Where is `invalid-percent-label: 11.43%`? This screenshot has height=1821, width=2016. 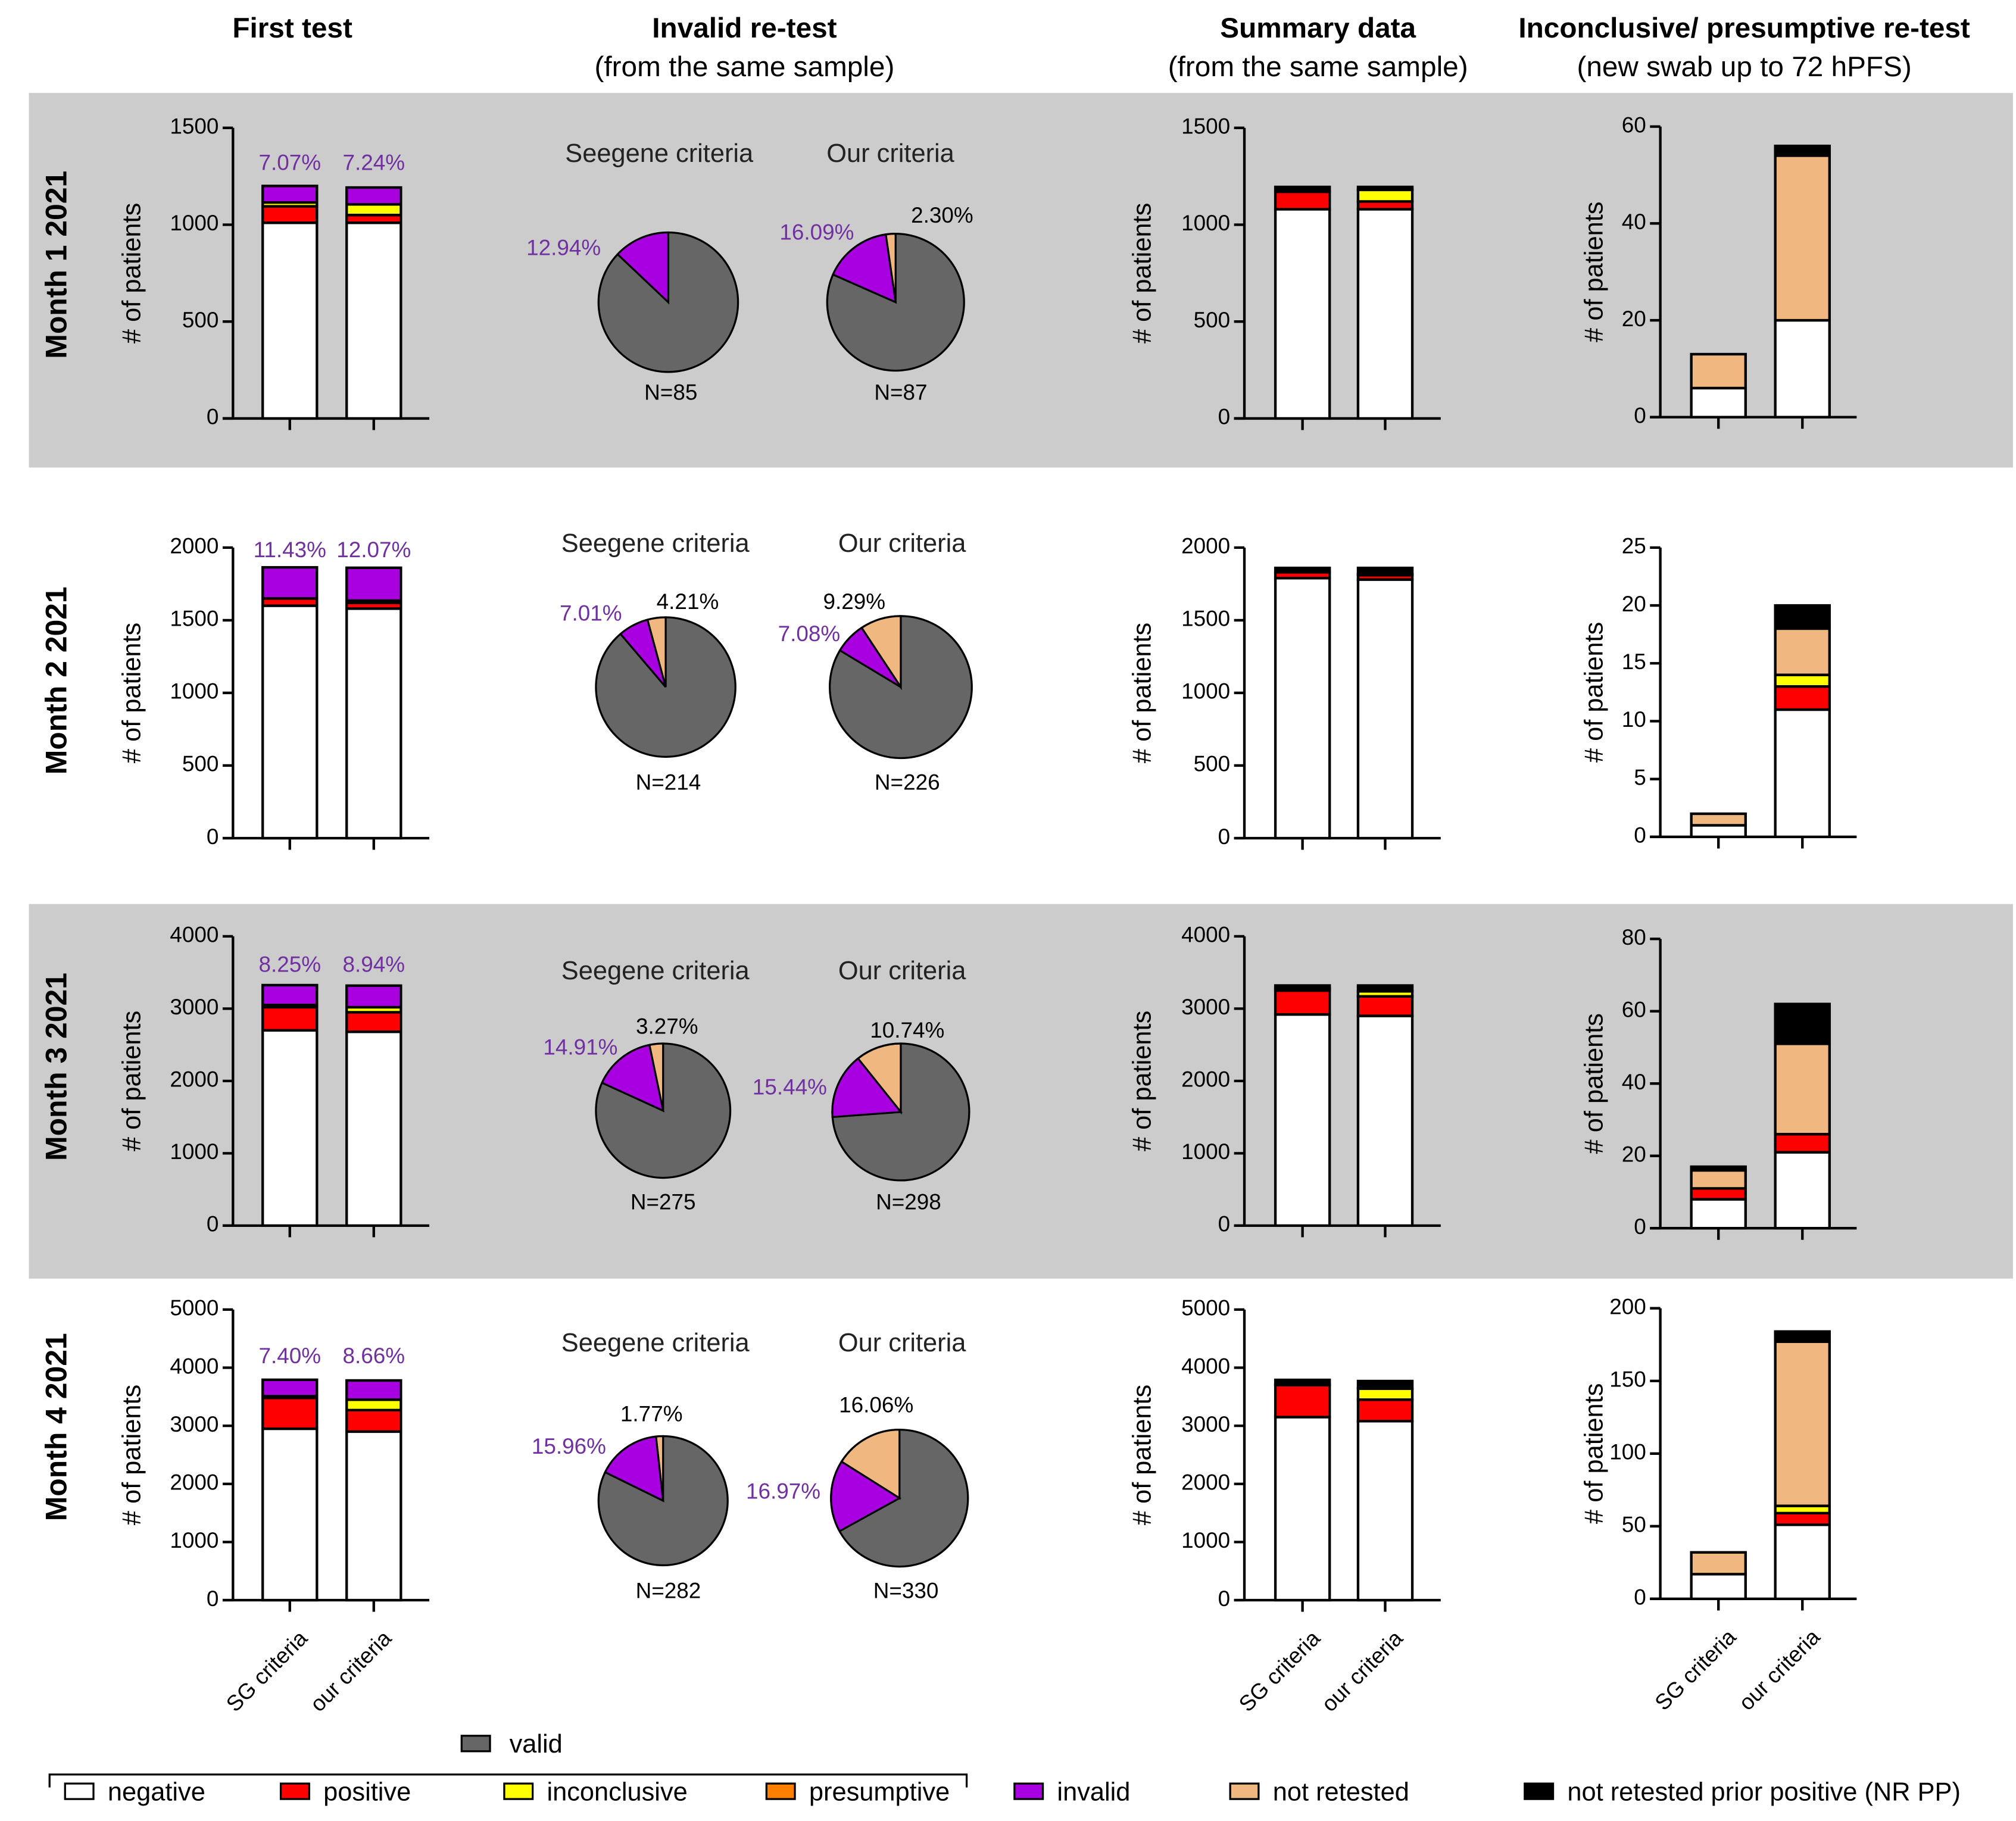 invalid-percent-label: 11.43% is located at coordinates (290, 550).